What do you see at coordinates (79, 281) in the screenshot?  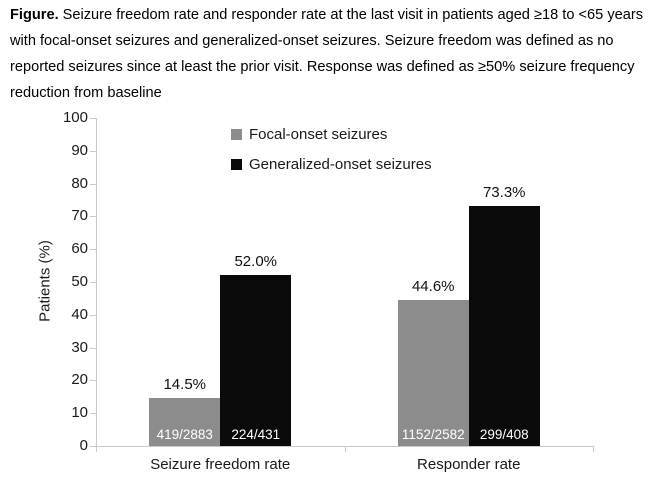 I see `y-tick-label: 50` at bounding box center [79, 281].